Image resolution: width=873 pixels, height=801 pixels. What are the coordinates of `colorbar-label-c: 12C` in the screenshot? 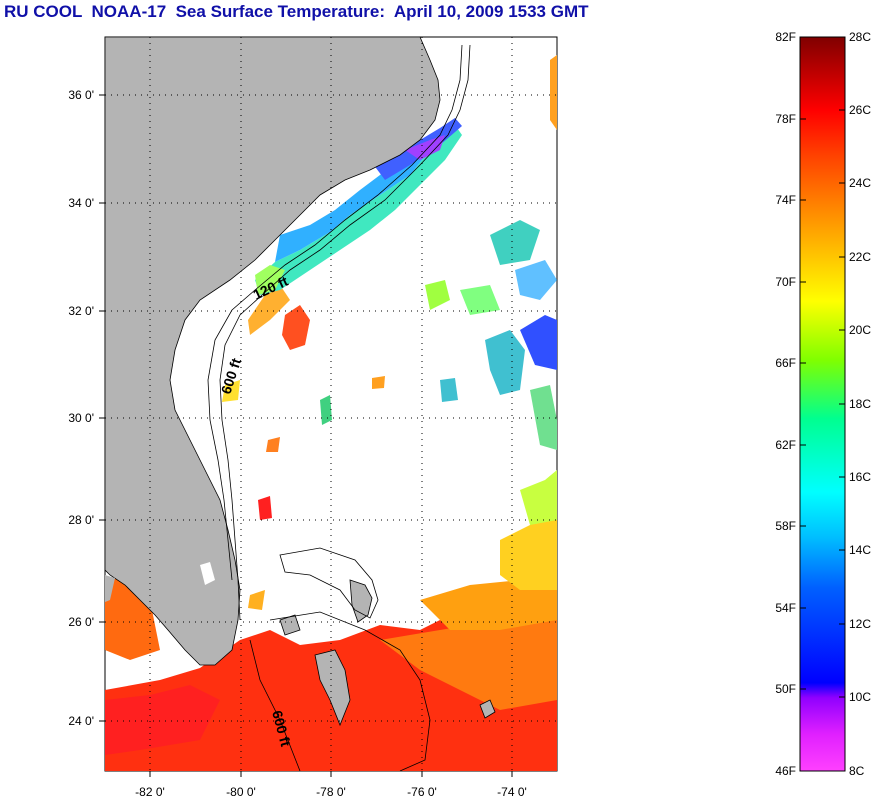 It's located at (860, 624).